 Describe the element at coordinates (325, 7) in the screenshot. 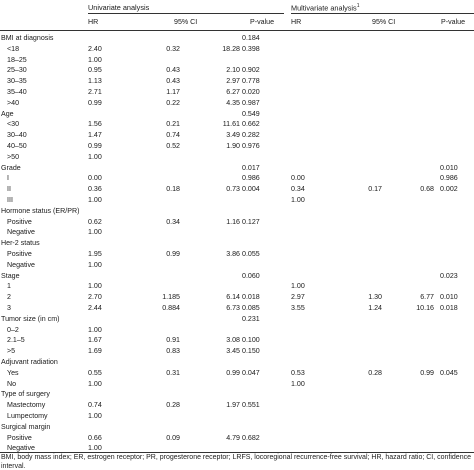

I see `multivariate-group-header: Multivariate analysis1` at that location.